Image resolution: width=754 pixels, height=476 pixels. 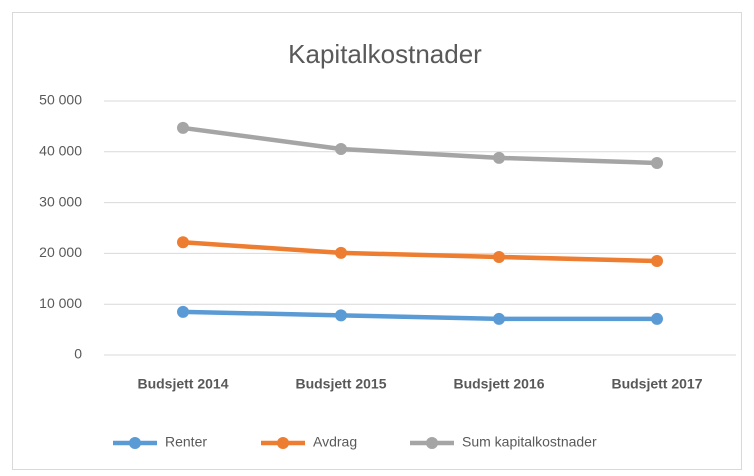 I want to click on y-tick-label: 50 000, so click(x=60, y=100).